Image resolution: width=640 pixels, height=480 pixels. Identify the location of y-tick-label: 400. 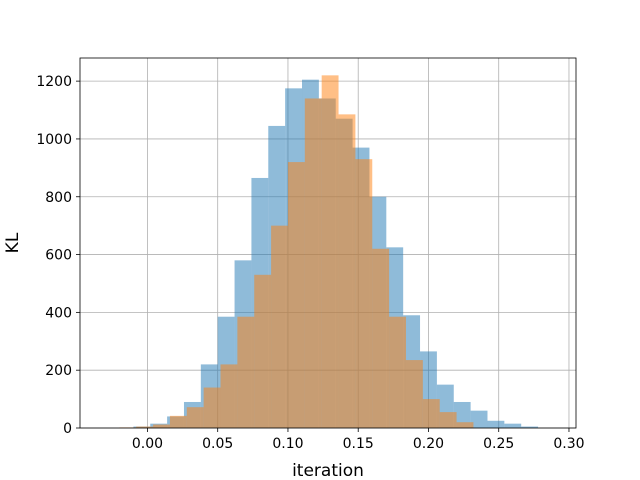
(58, 313).